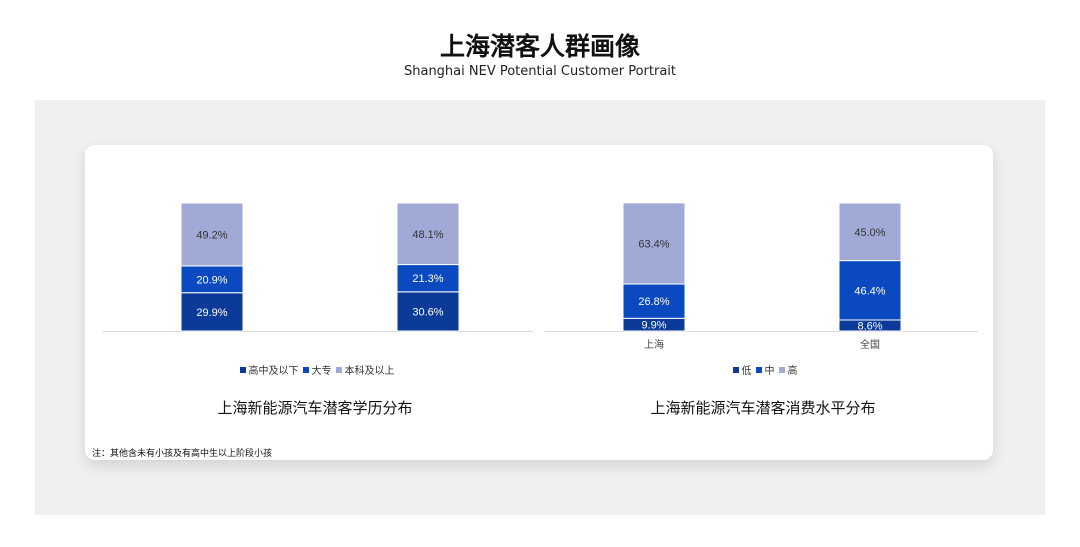 The width and height of the screenshot is (1080, 547). What do you see at coordinates (539, 46) in the screenshot?
I see `page-title: 上海潜客人群画像` at bounding box center [539, 46].